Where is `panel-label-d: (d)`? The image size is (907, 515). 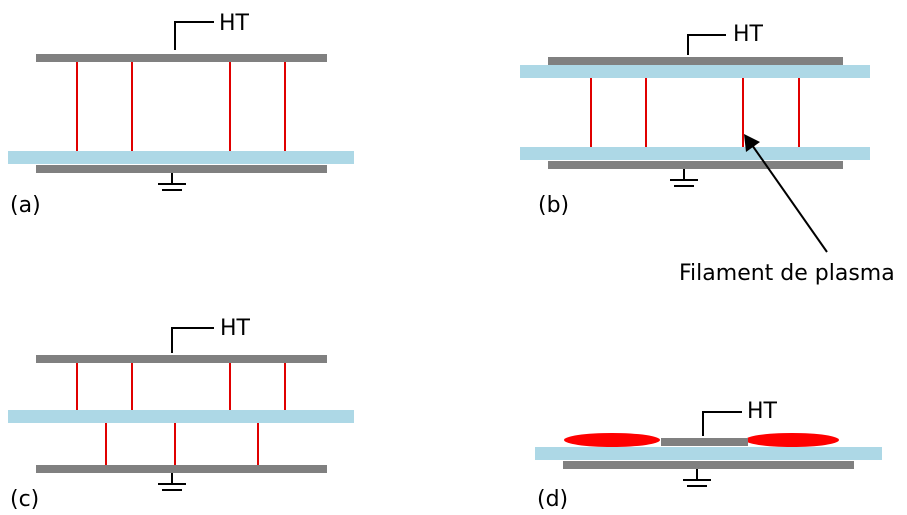 panel-label-d: (d) is located at coordinates (552, 499).